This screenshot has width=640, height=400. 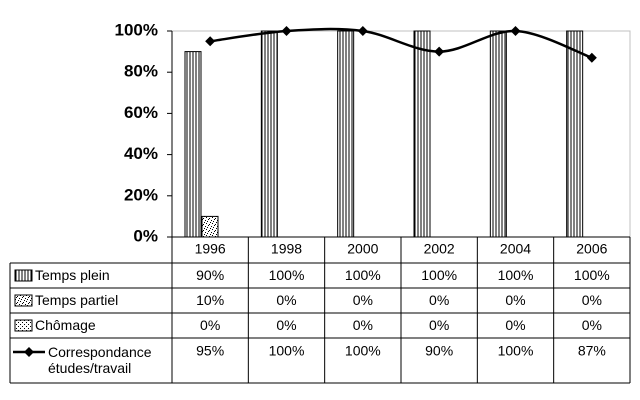 I want to click on legend-label-box: Correspondance études/travail, so click(x=100, y=360).